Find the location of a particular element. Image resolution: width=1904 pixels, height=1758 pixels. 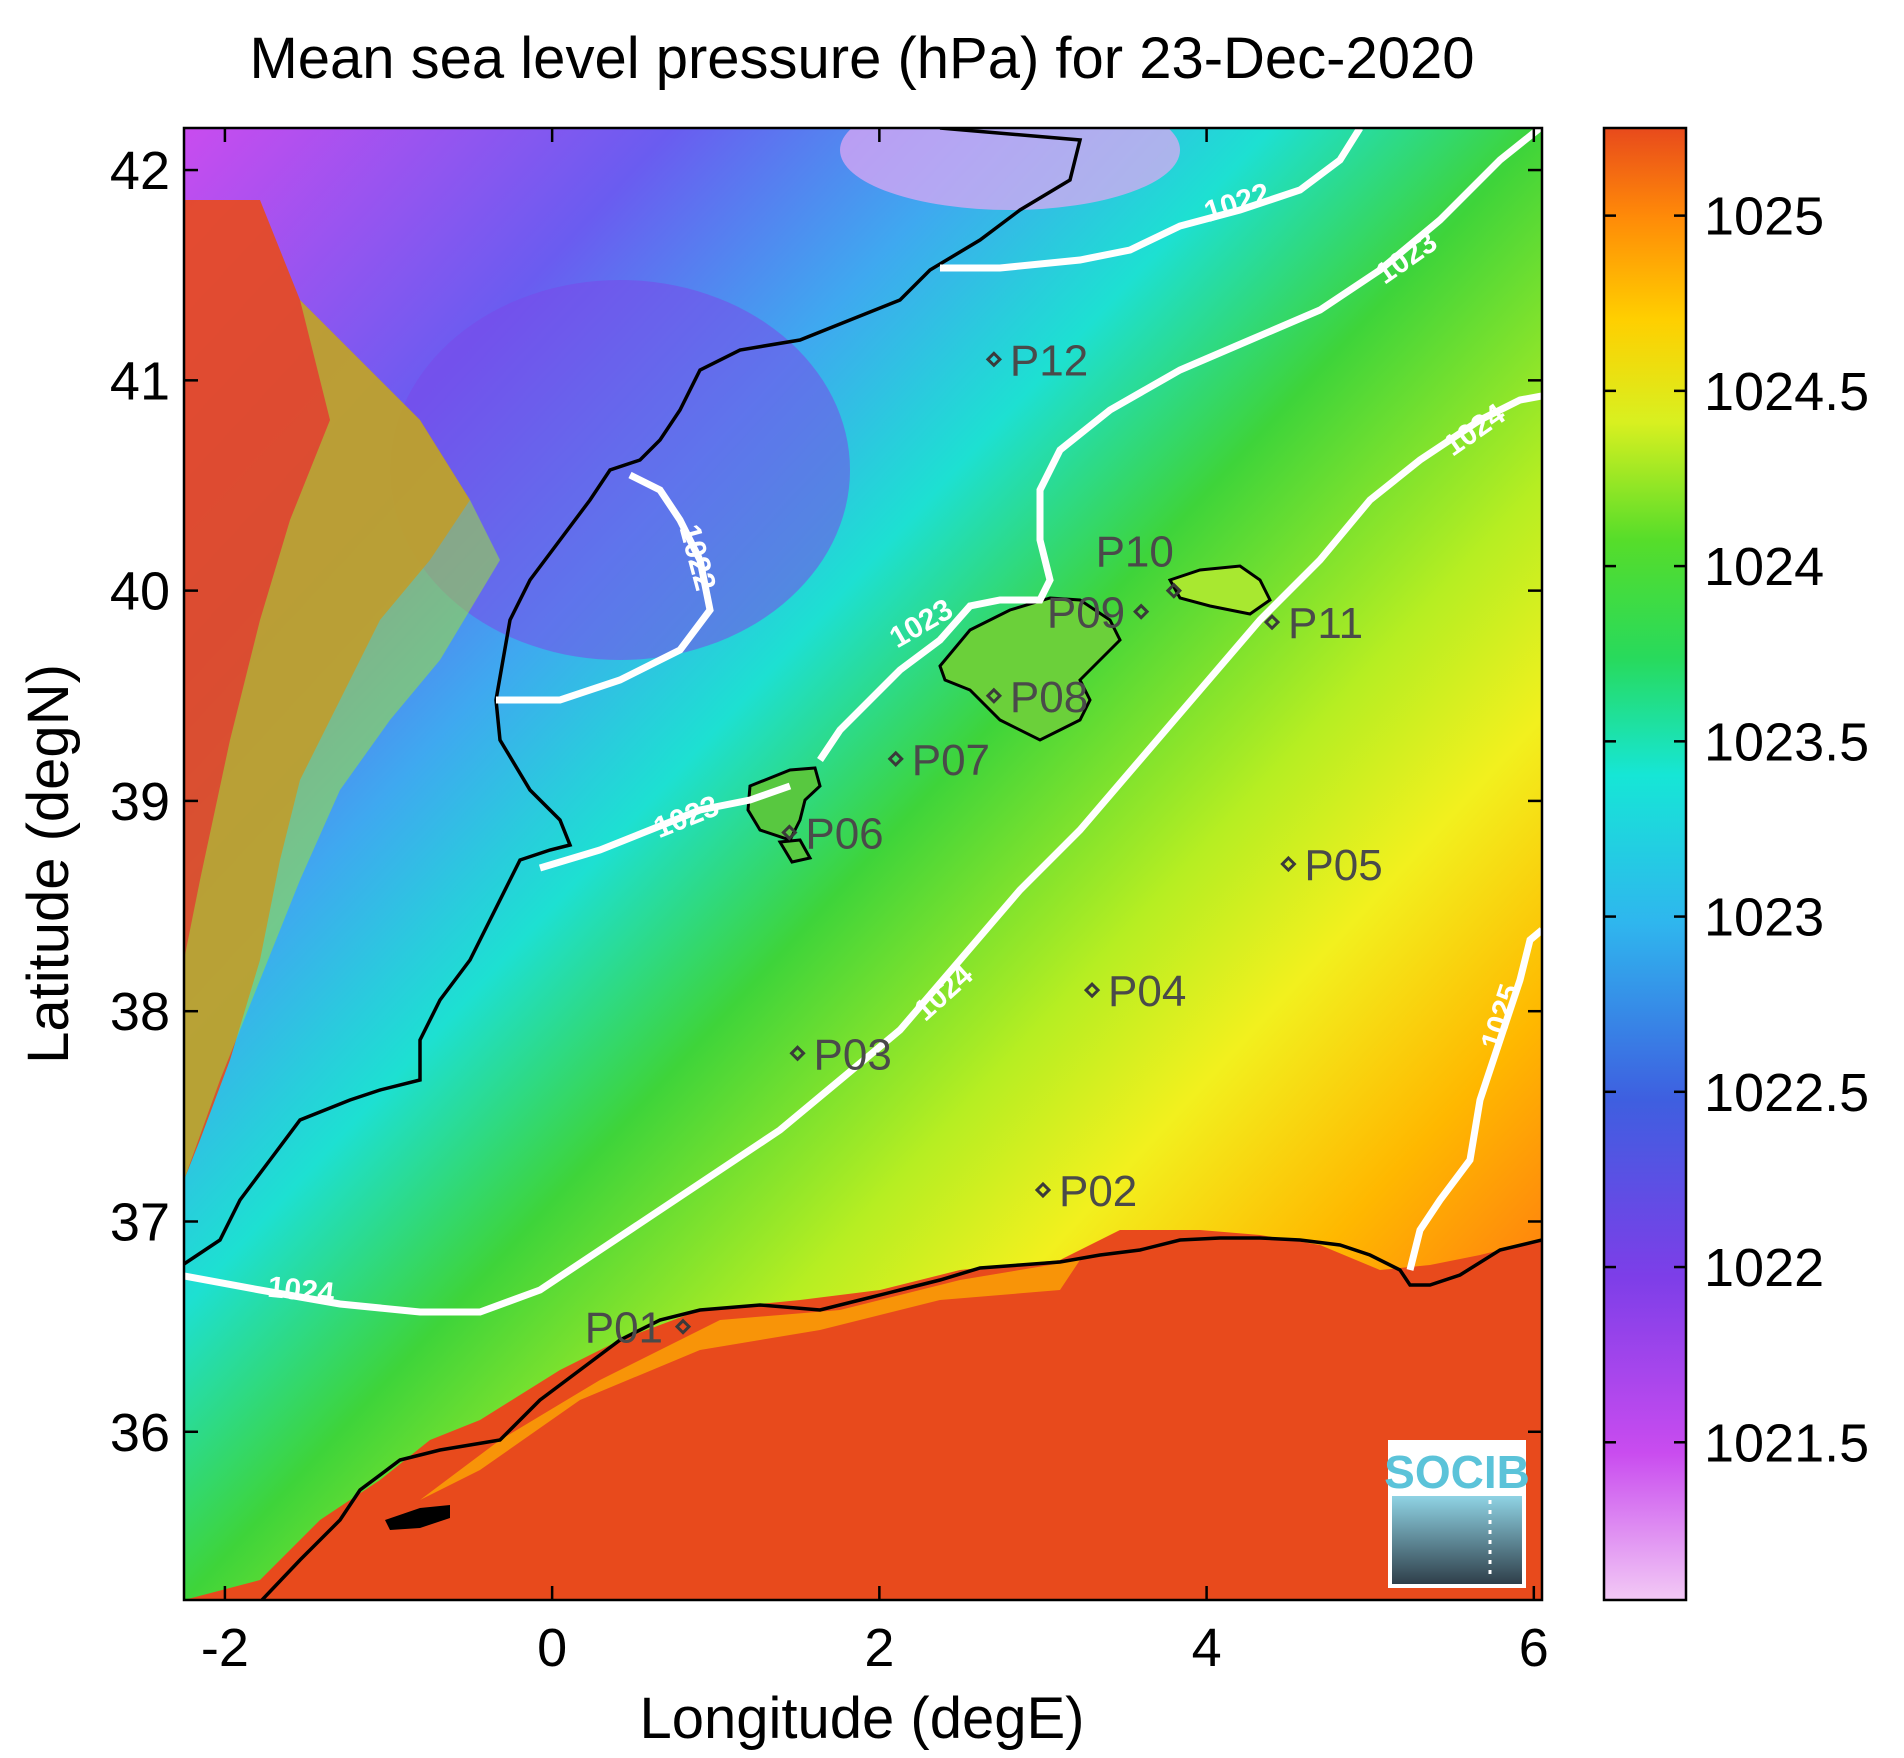

x-tick-label: 2 is located at coordinates (879, 1648).